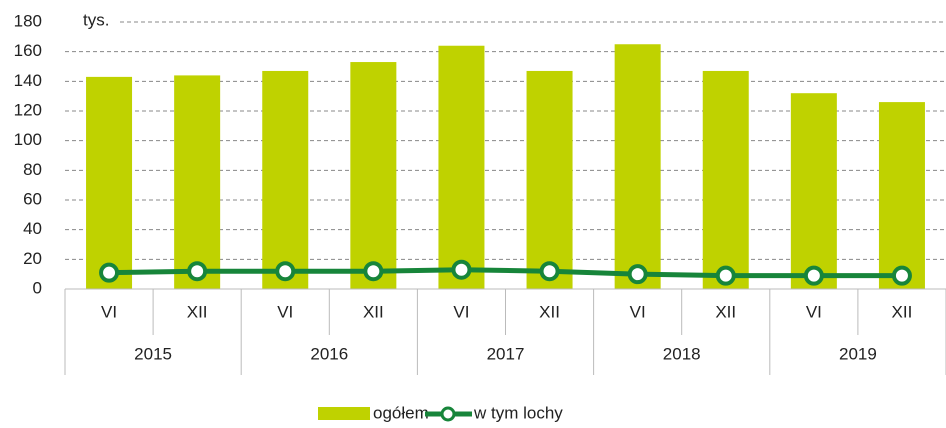 The image size is (946, 428). Describe the element at coordinates (518, 412) in the screenshot. I see `legend-label: w tym lochy` at that location.